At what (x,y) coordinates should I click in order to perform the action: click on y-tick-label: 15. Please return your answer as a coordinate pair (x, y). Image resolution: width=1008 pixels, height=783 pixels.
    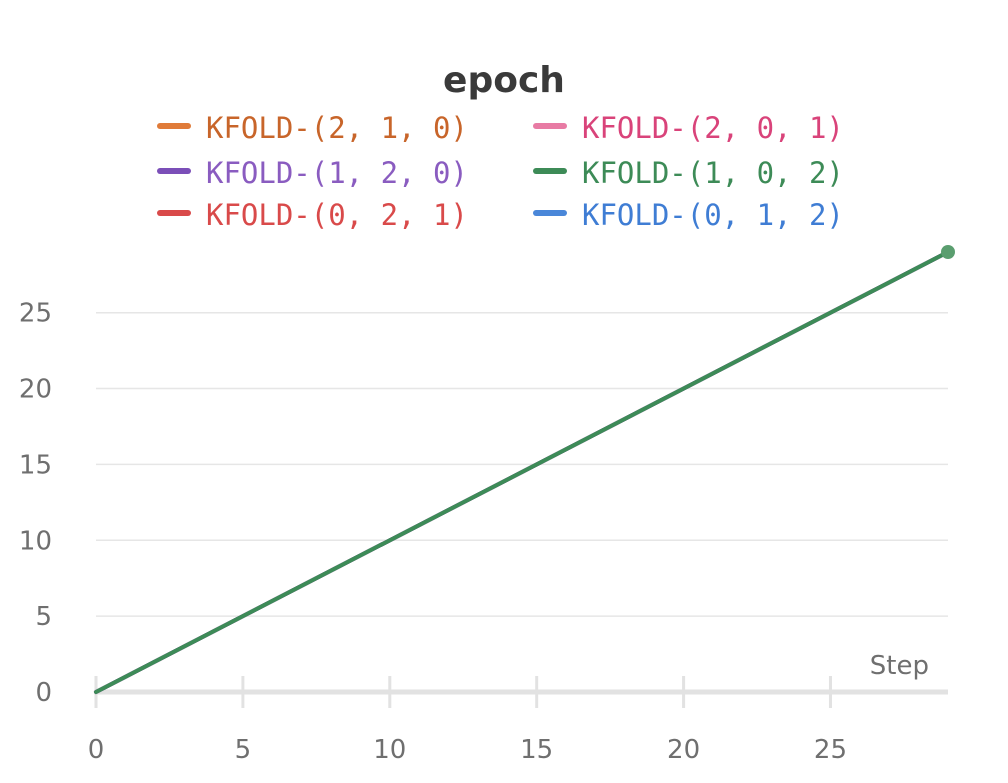
    Looking at the image, I should click on (35, 465).